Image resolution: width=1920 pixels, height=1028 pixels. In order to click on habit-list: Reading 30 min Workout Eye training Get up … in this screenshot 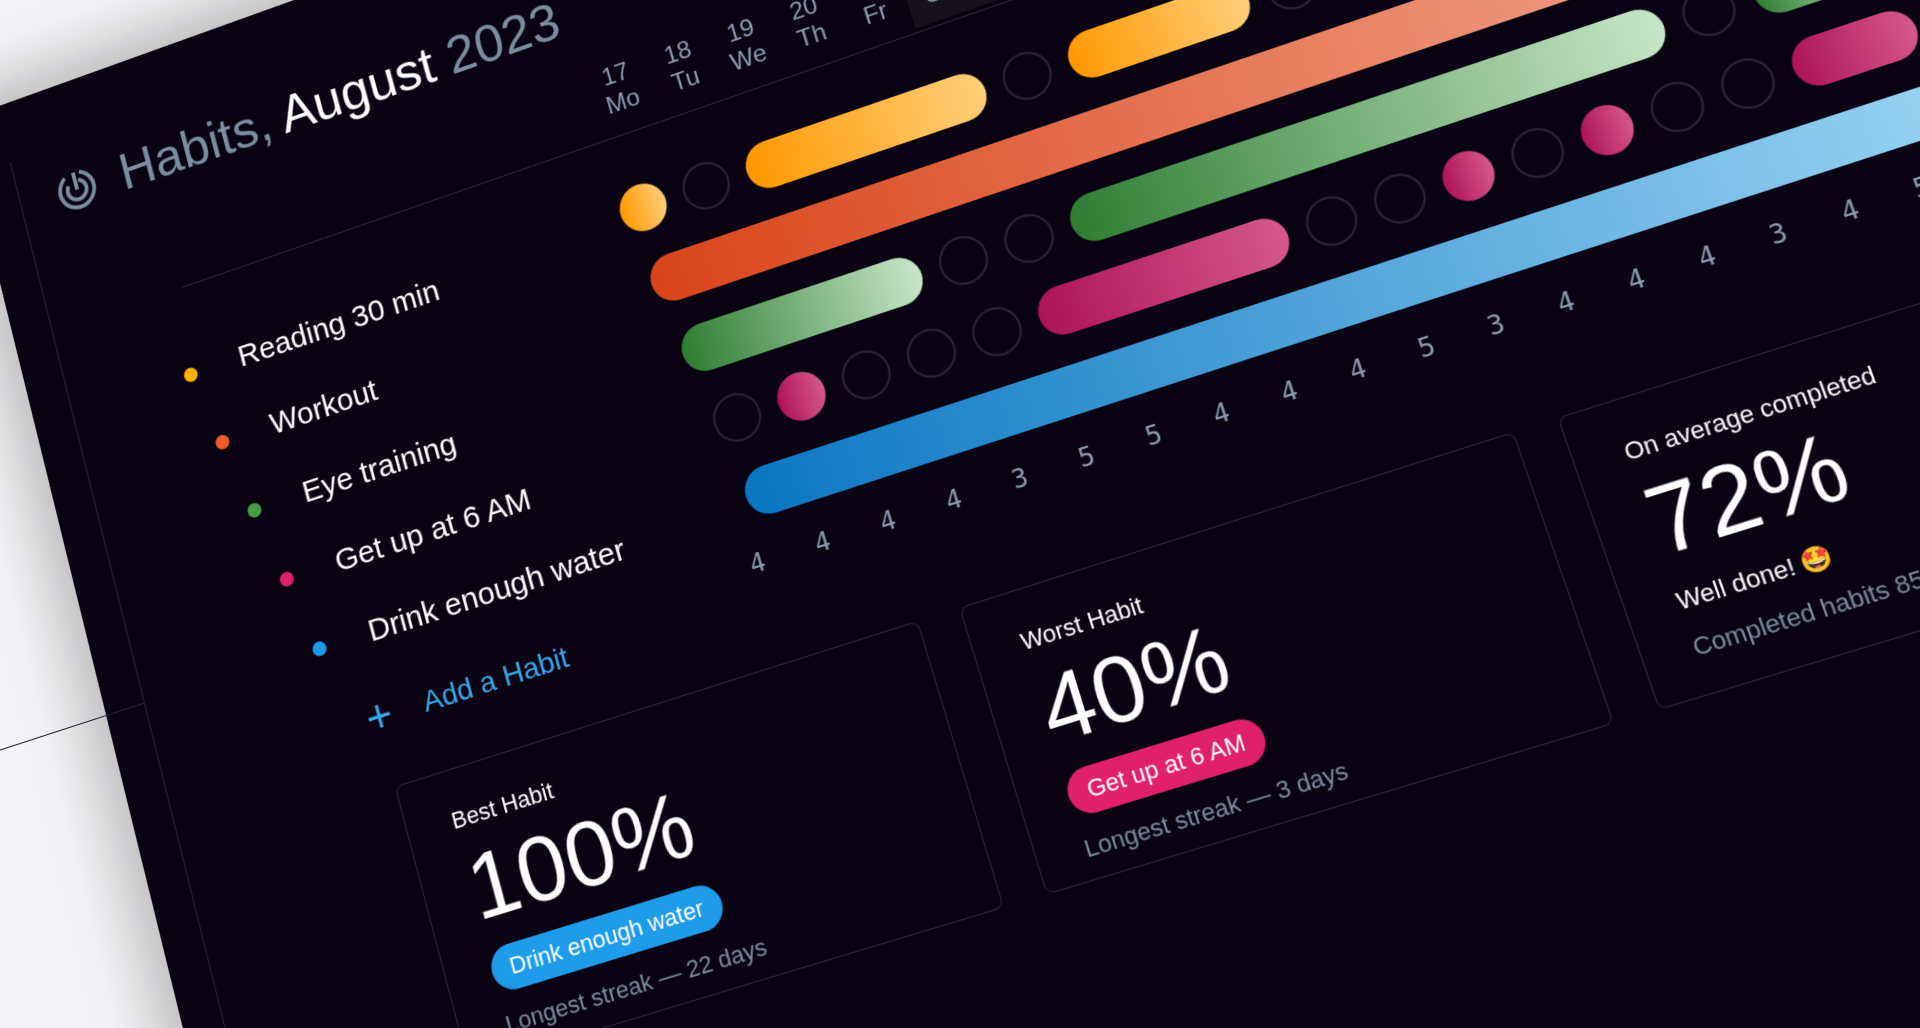, I will do `click(416, 503)`.